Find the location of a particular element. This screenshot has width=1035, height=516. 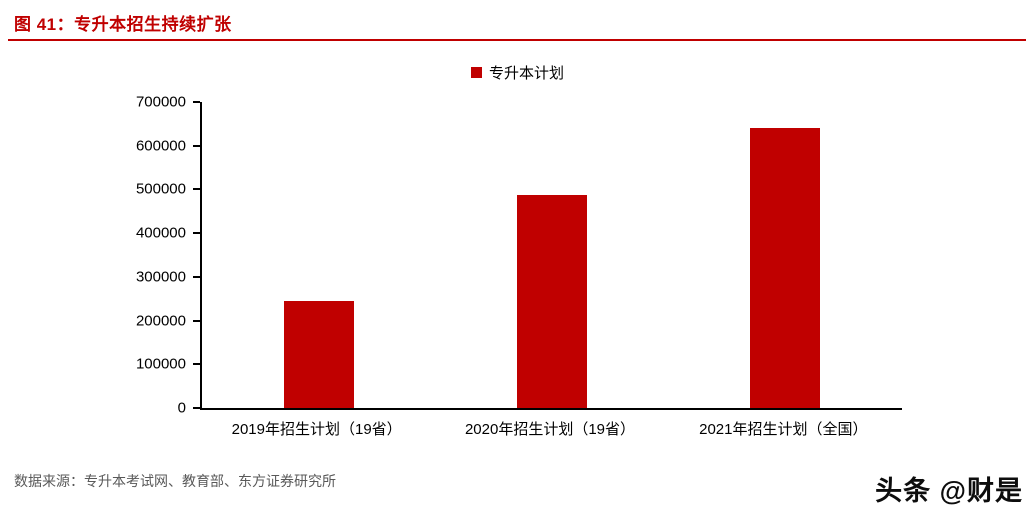

watermark: 头条 @财是 is located at coordinates (949, 491).